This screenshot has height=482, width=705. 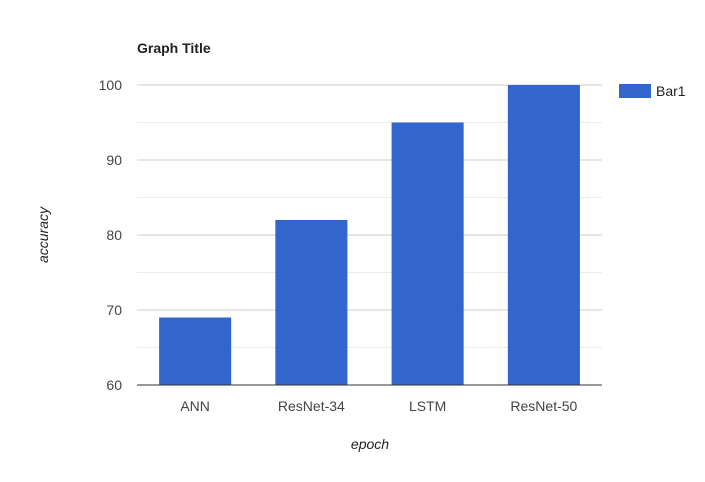 I want to click on y-tick-label: 60, so click(x=114, y=385).